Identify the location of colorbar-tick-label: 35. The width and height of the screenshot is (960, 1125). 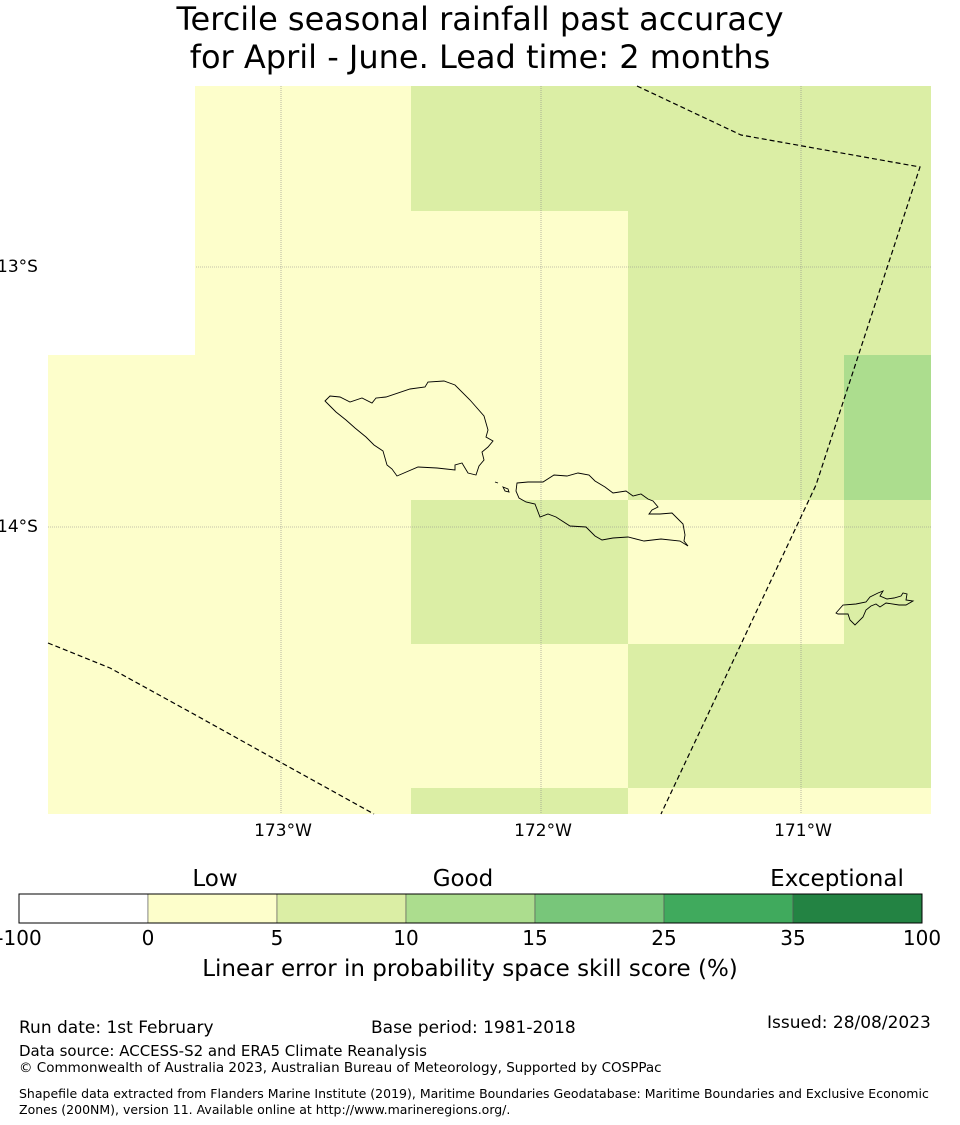
(793, 938).